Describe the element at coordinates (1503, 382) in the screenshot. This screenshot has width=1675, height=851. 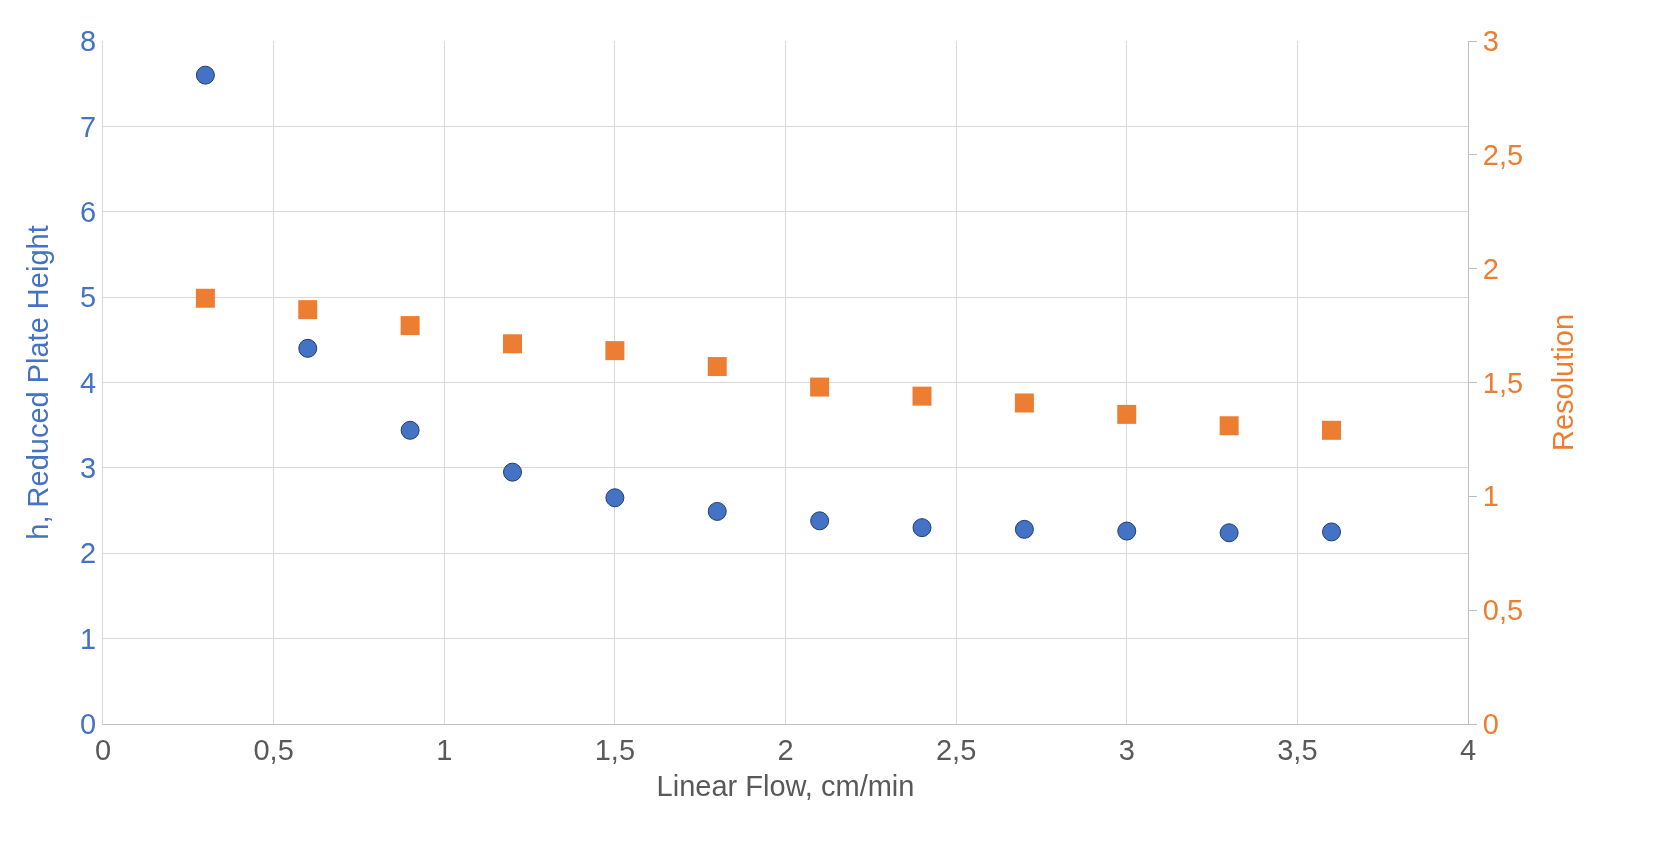
I see `y2-tick-label: 1,5` at that location.